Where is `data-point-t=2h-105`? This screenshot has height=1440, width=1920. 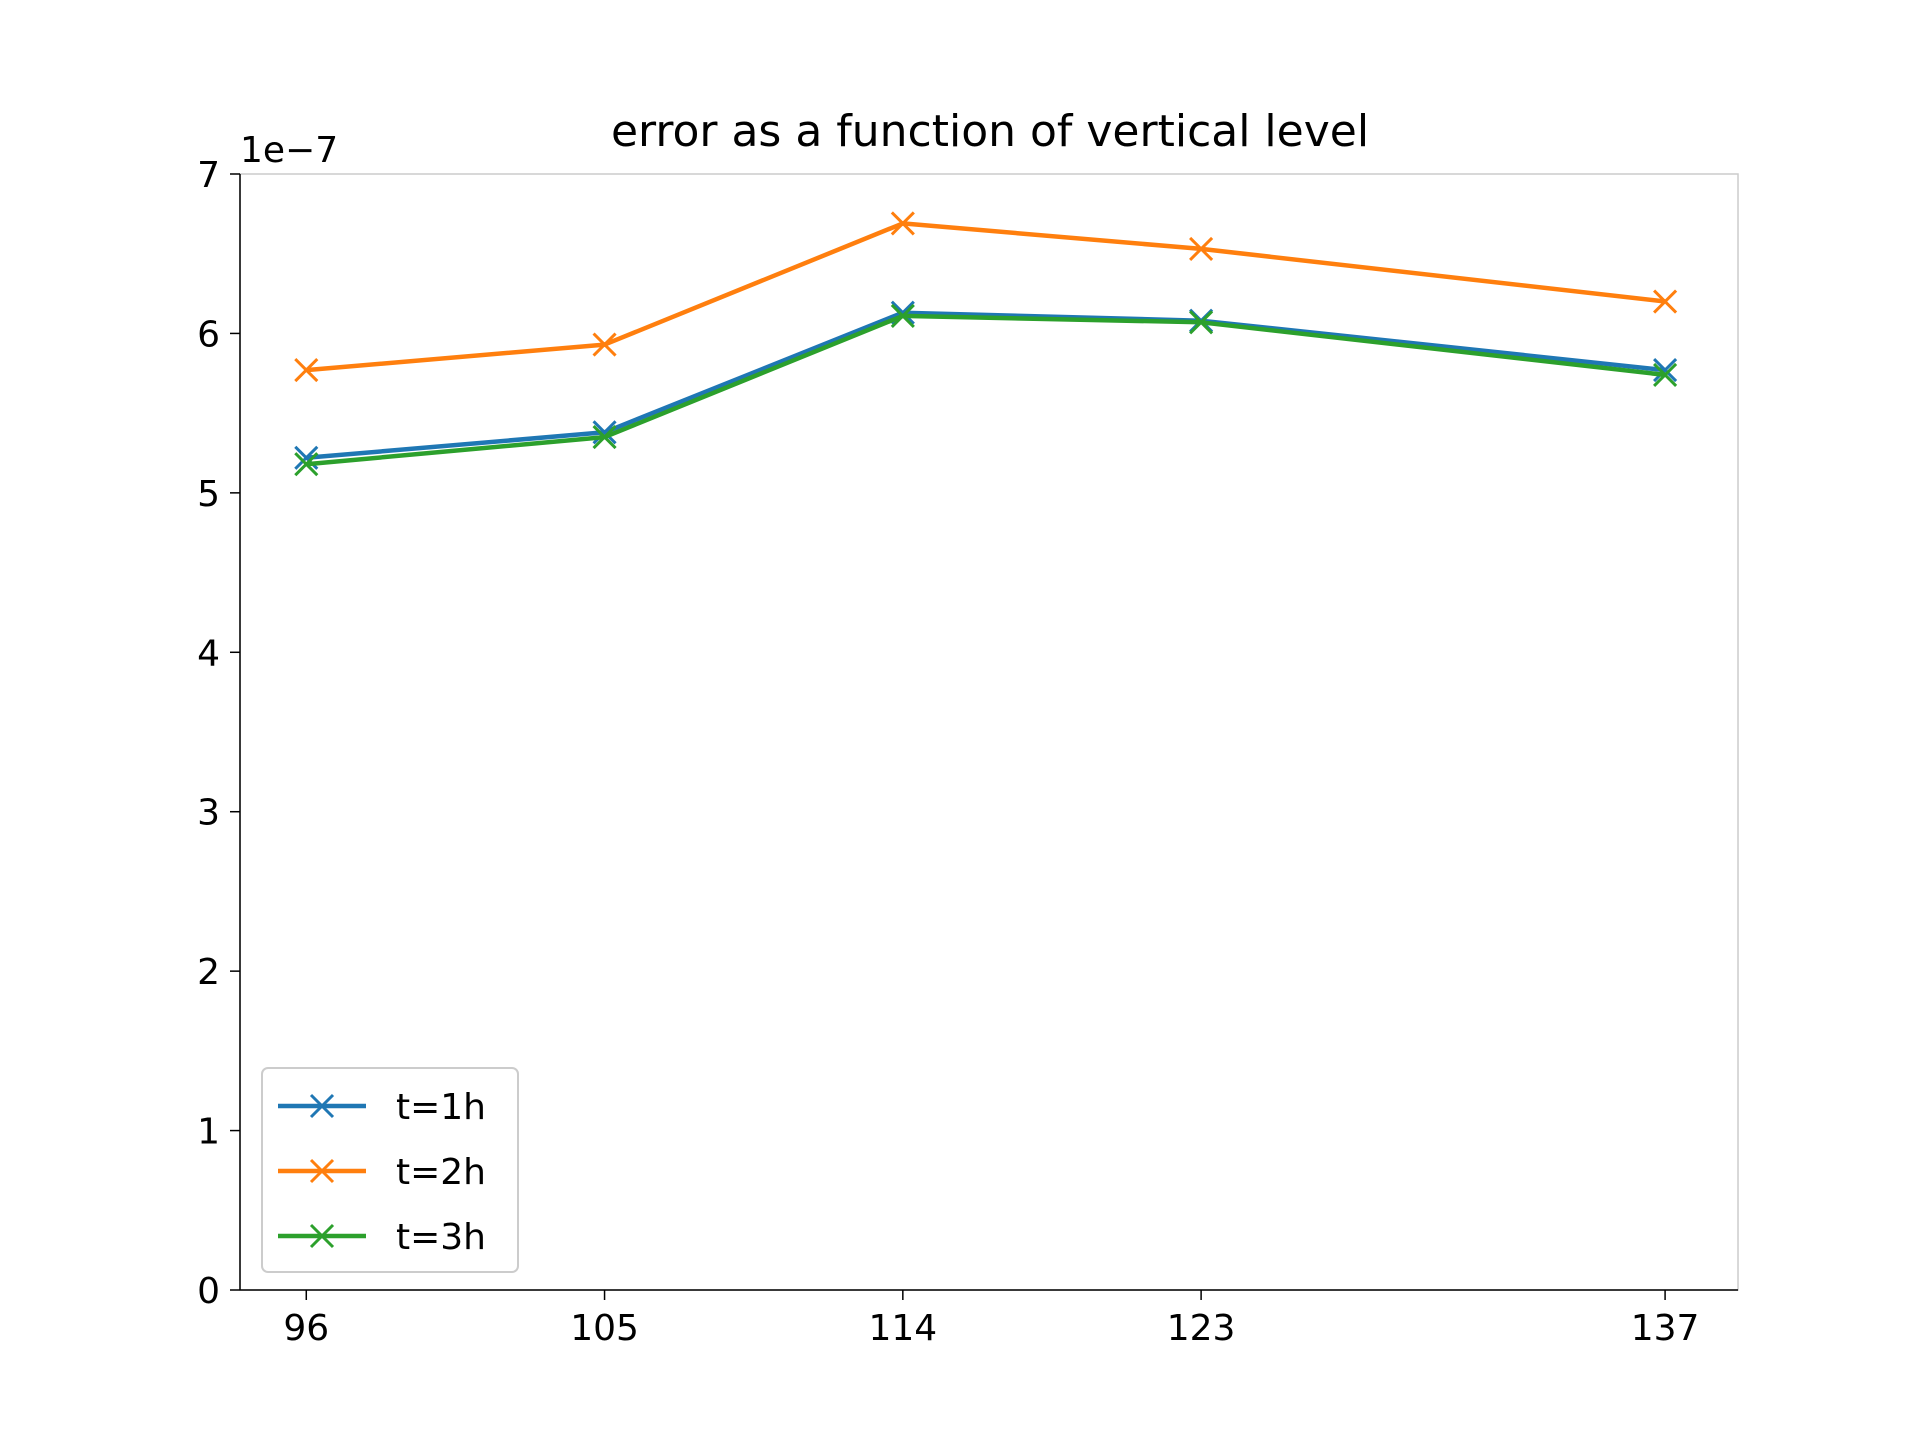 data-point-t=2h-105 is located at coordinates (604, 344).